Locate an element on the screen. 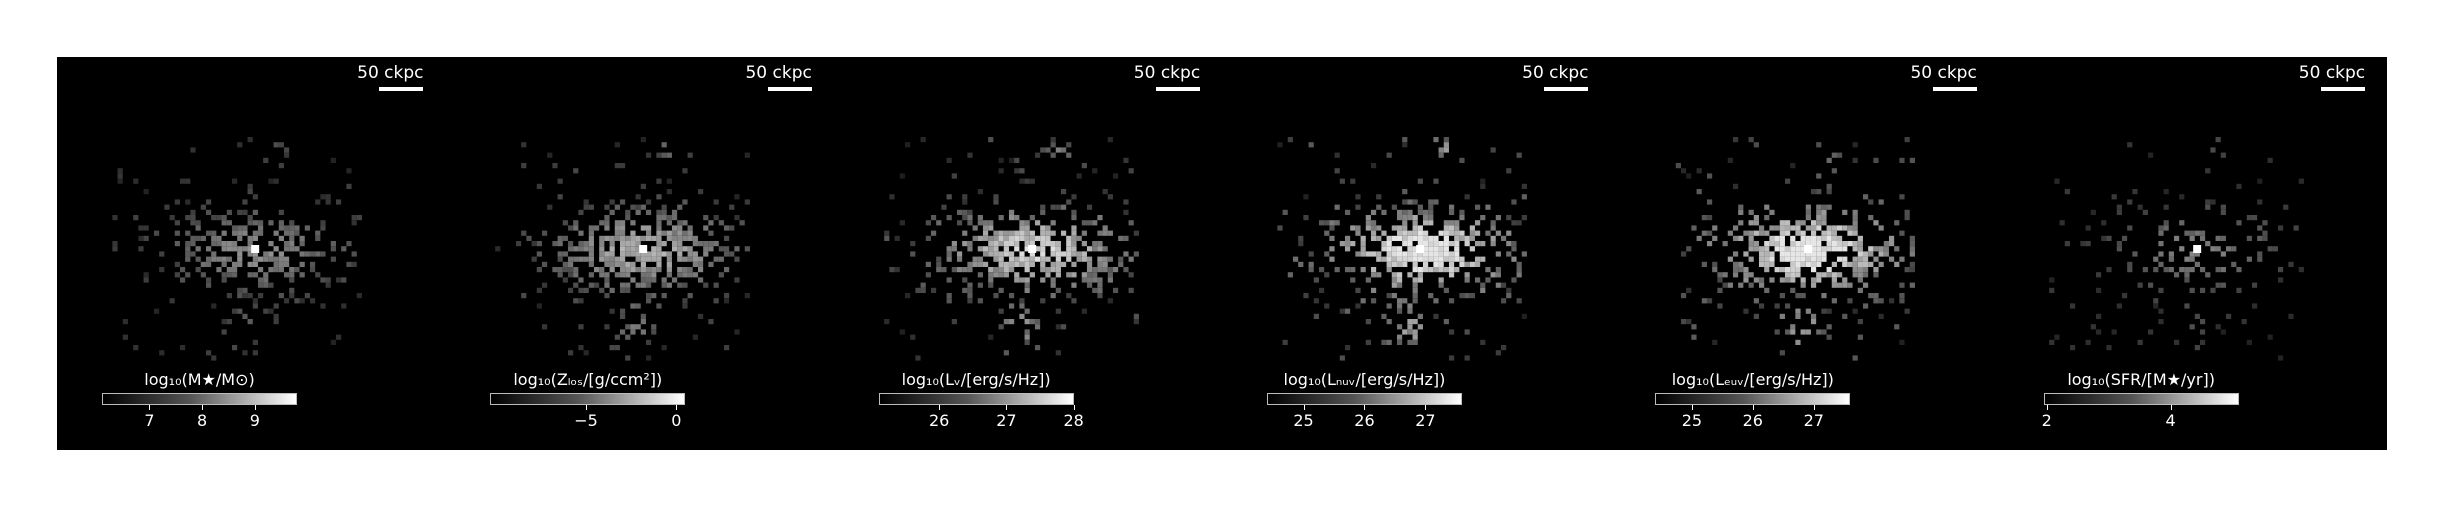 The height and width of the screenshot is (507, 2444). colorbar-label: log₁₀(Lᵥ/[erg/s/Hz]) is located at coordinates (976, 379).